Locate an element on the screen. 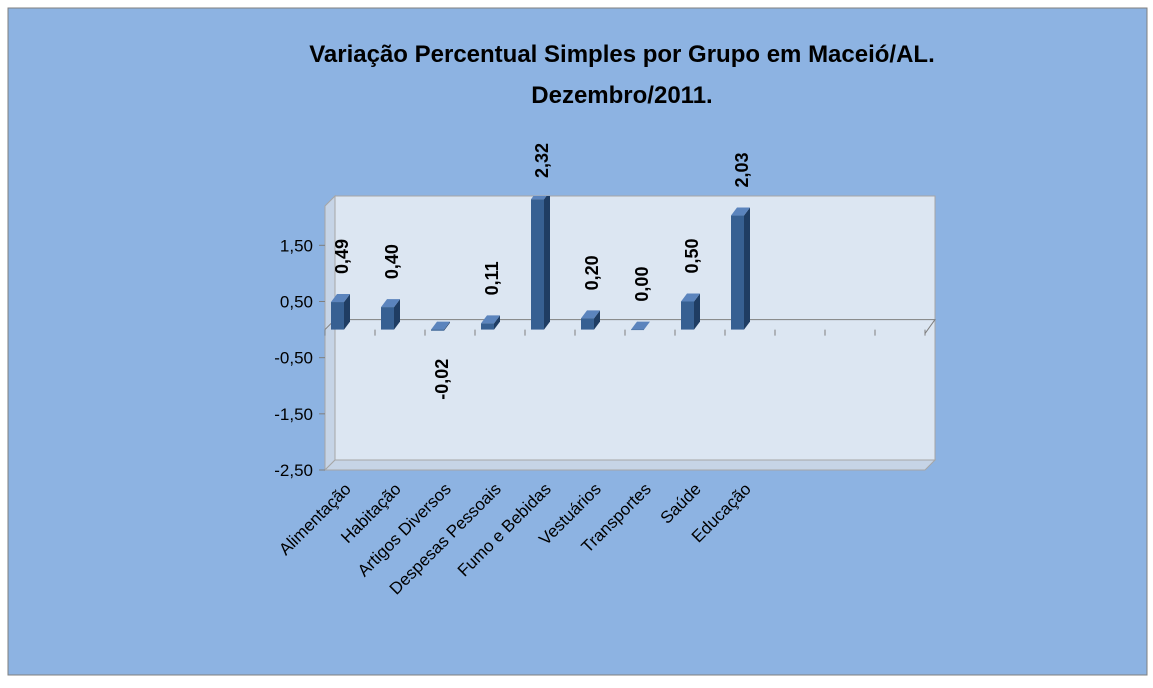  data-label: 0,50 is located at coordinates (692, 255).